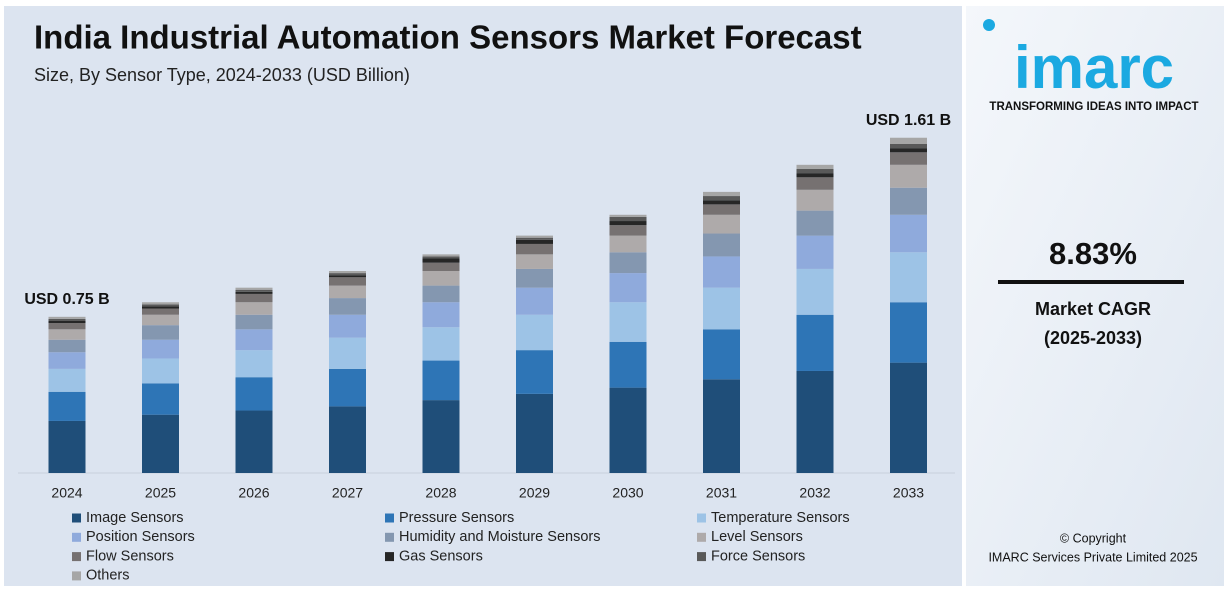 The image size is (1228, 599). I want to click on legend-label: Position Sensors, so click(140, 537).